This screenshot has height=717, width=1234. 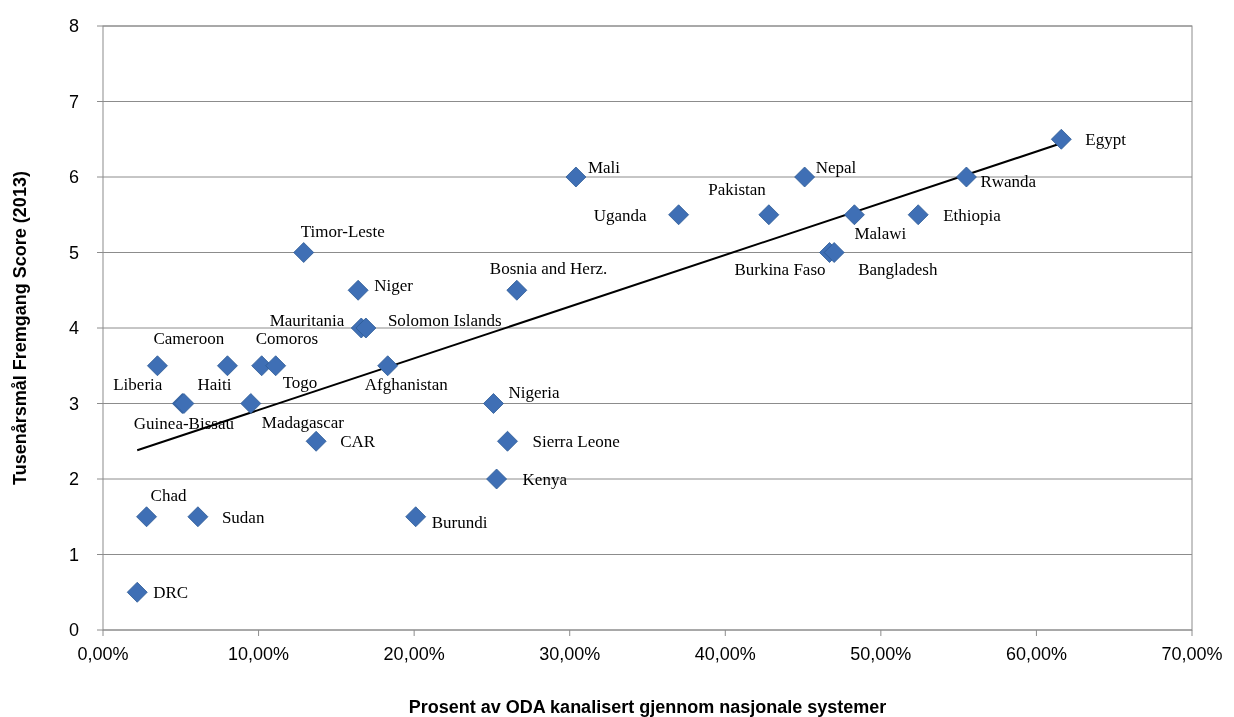 What do you see at coordinates (171, 593) in the screenshot?
I see `annotation: DRC` at bounding box center [171, 593].